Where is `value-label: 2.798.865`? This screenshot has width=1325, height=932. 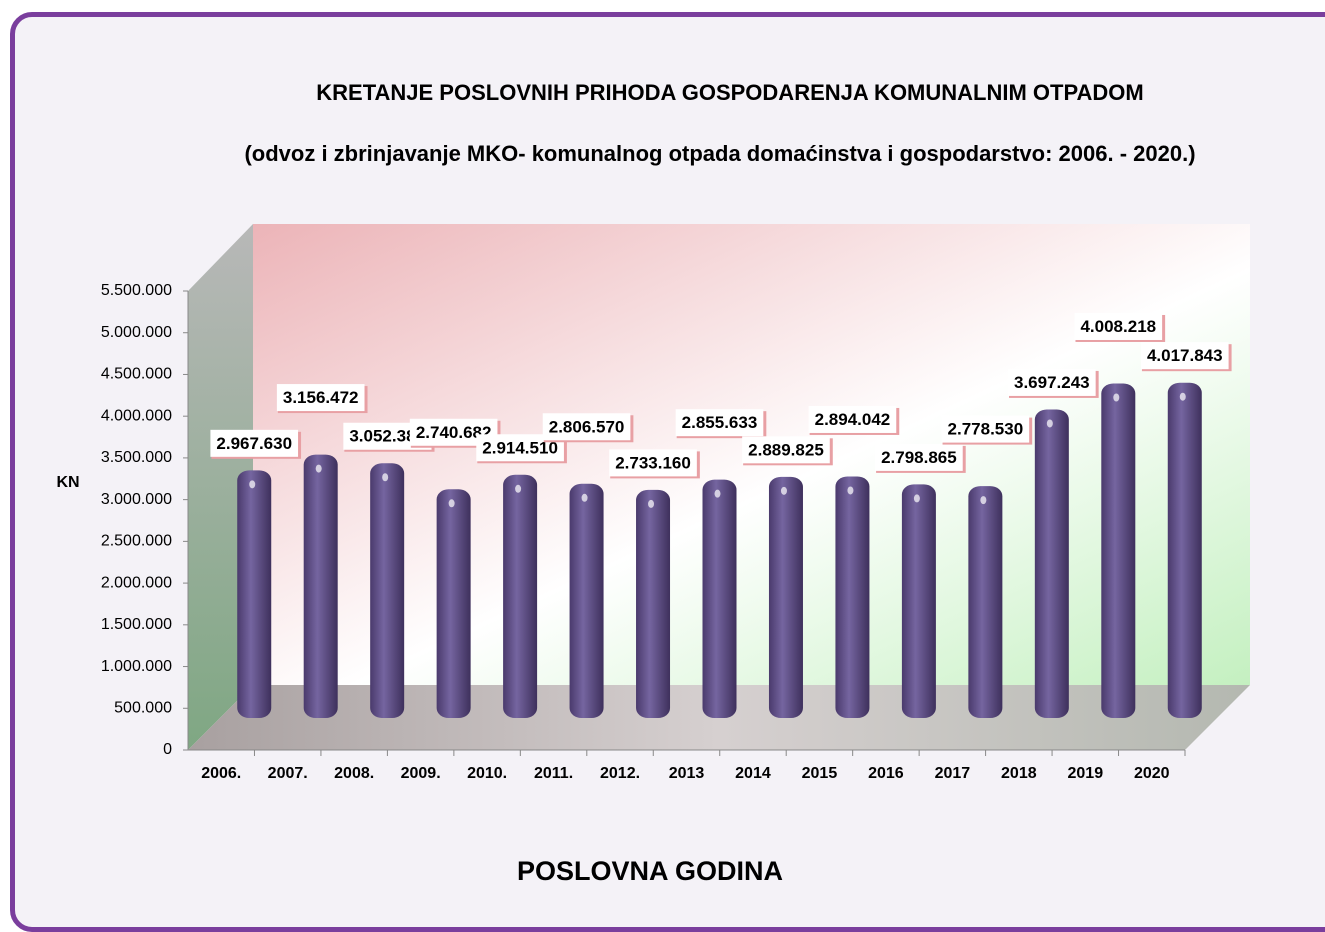
value-label: 2.798.865 is located at coordinates (919, 457).